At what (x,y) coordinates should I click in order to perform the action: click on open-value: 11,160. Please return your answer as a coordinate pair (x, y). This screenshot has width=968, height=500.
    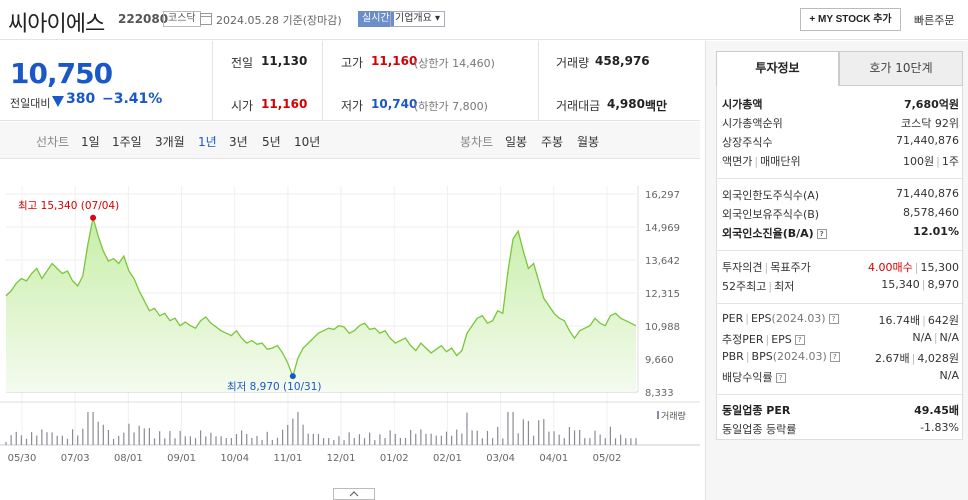
    Looking at the image, I should click on (284, 104).